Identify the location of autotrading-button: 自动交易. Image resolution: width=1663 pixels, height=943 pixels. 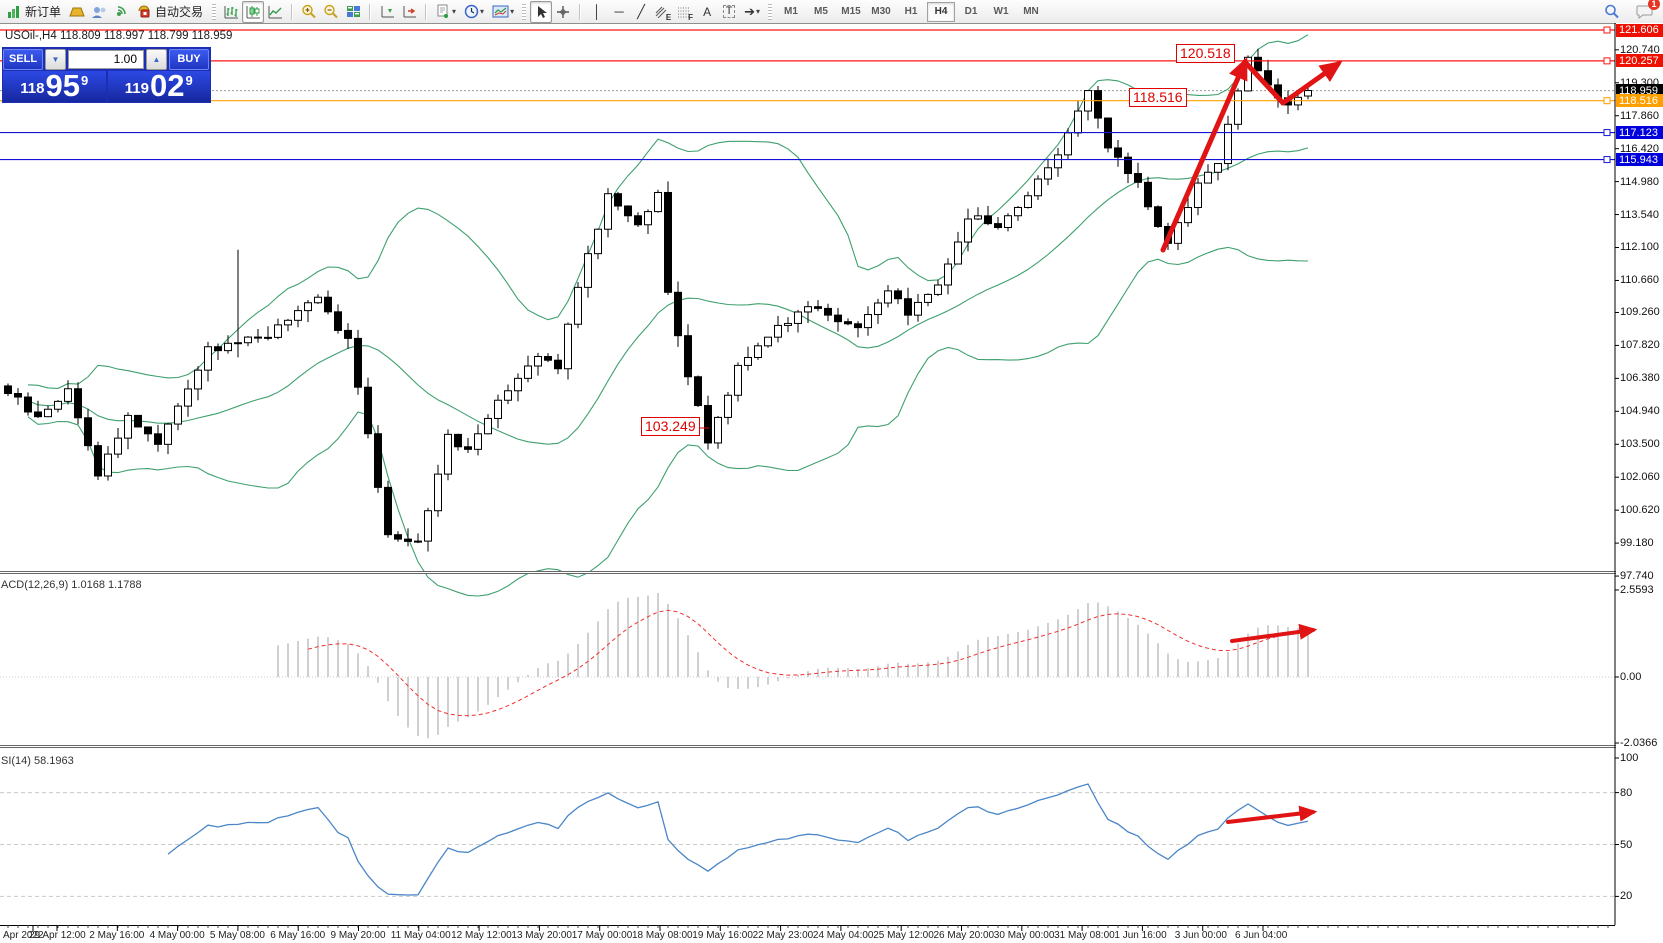
(170, 12).